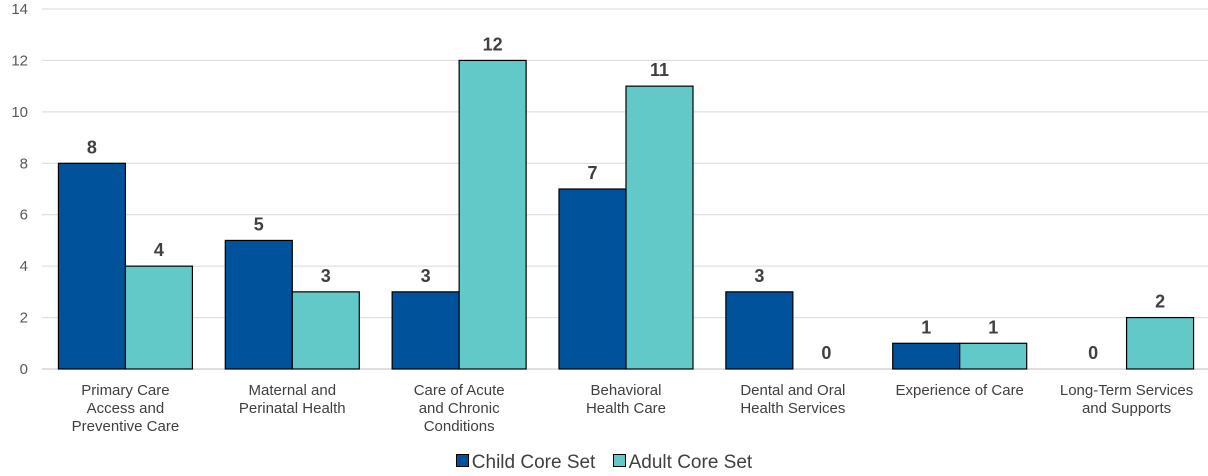  I want to click on category-label: Long-Term Services and Supports, so click(1126, 399).